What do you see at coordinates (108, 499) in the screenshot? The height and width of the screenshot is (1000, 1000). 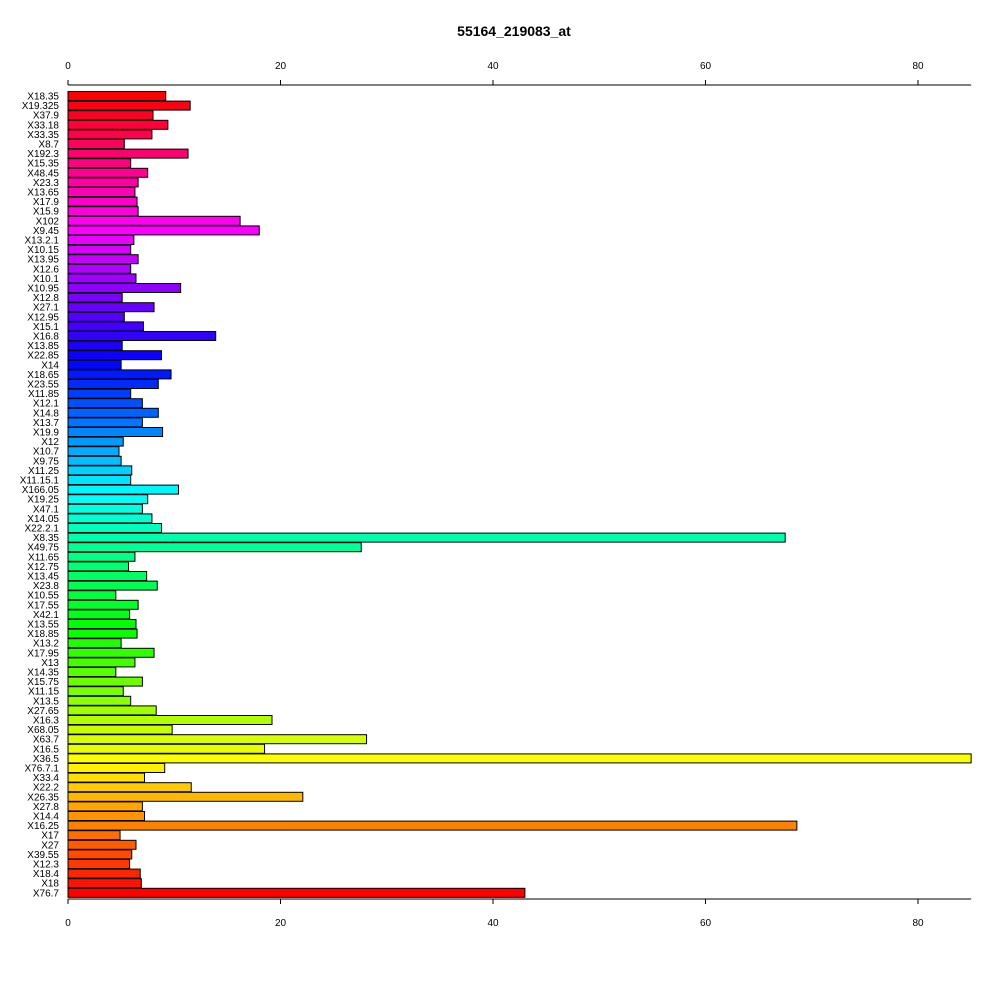 I see `bar-X19.25` at bounding box center [108, 499].